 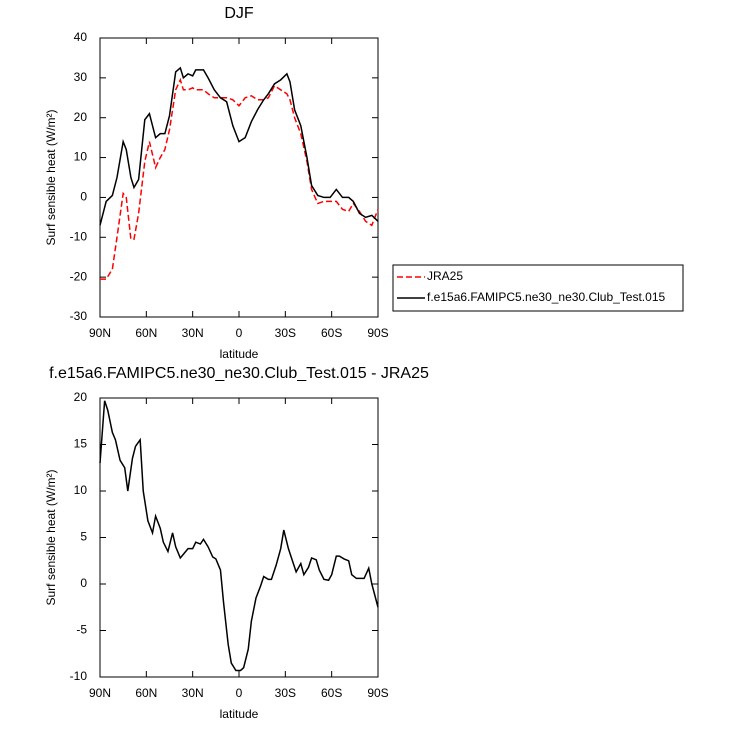 I want to click on y-tick-label: 30, so click(x=81, y=77).